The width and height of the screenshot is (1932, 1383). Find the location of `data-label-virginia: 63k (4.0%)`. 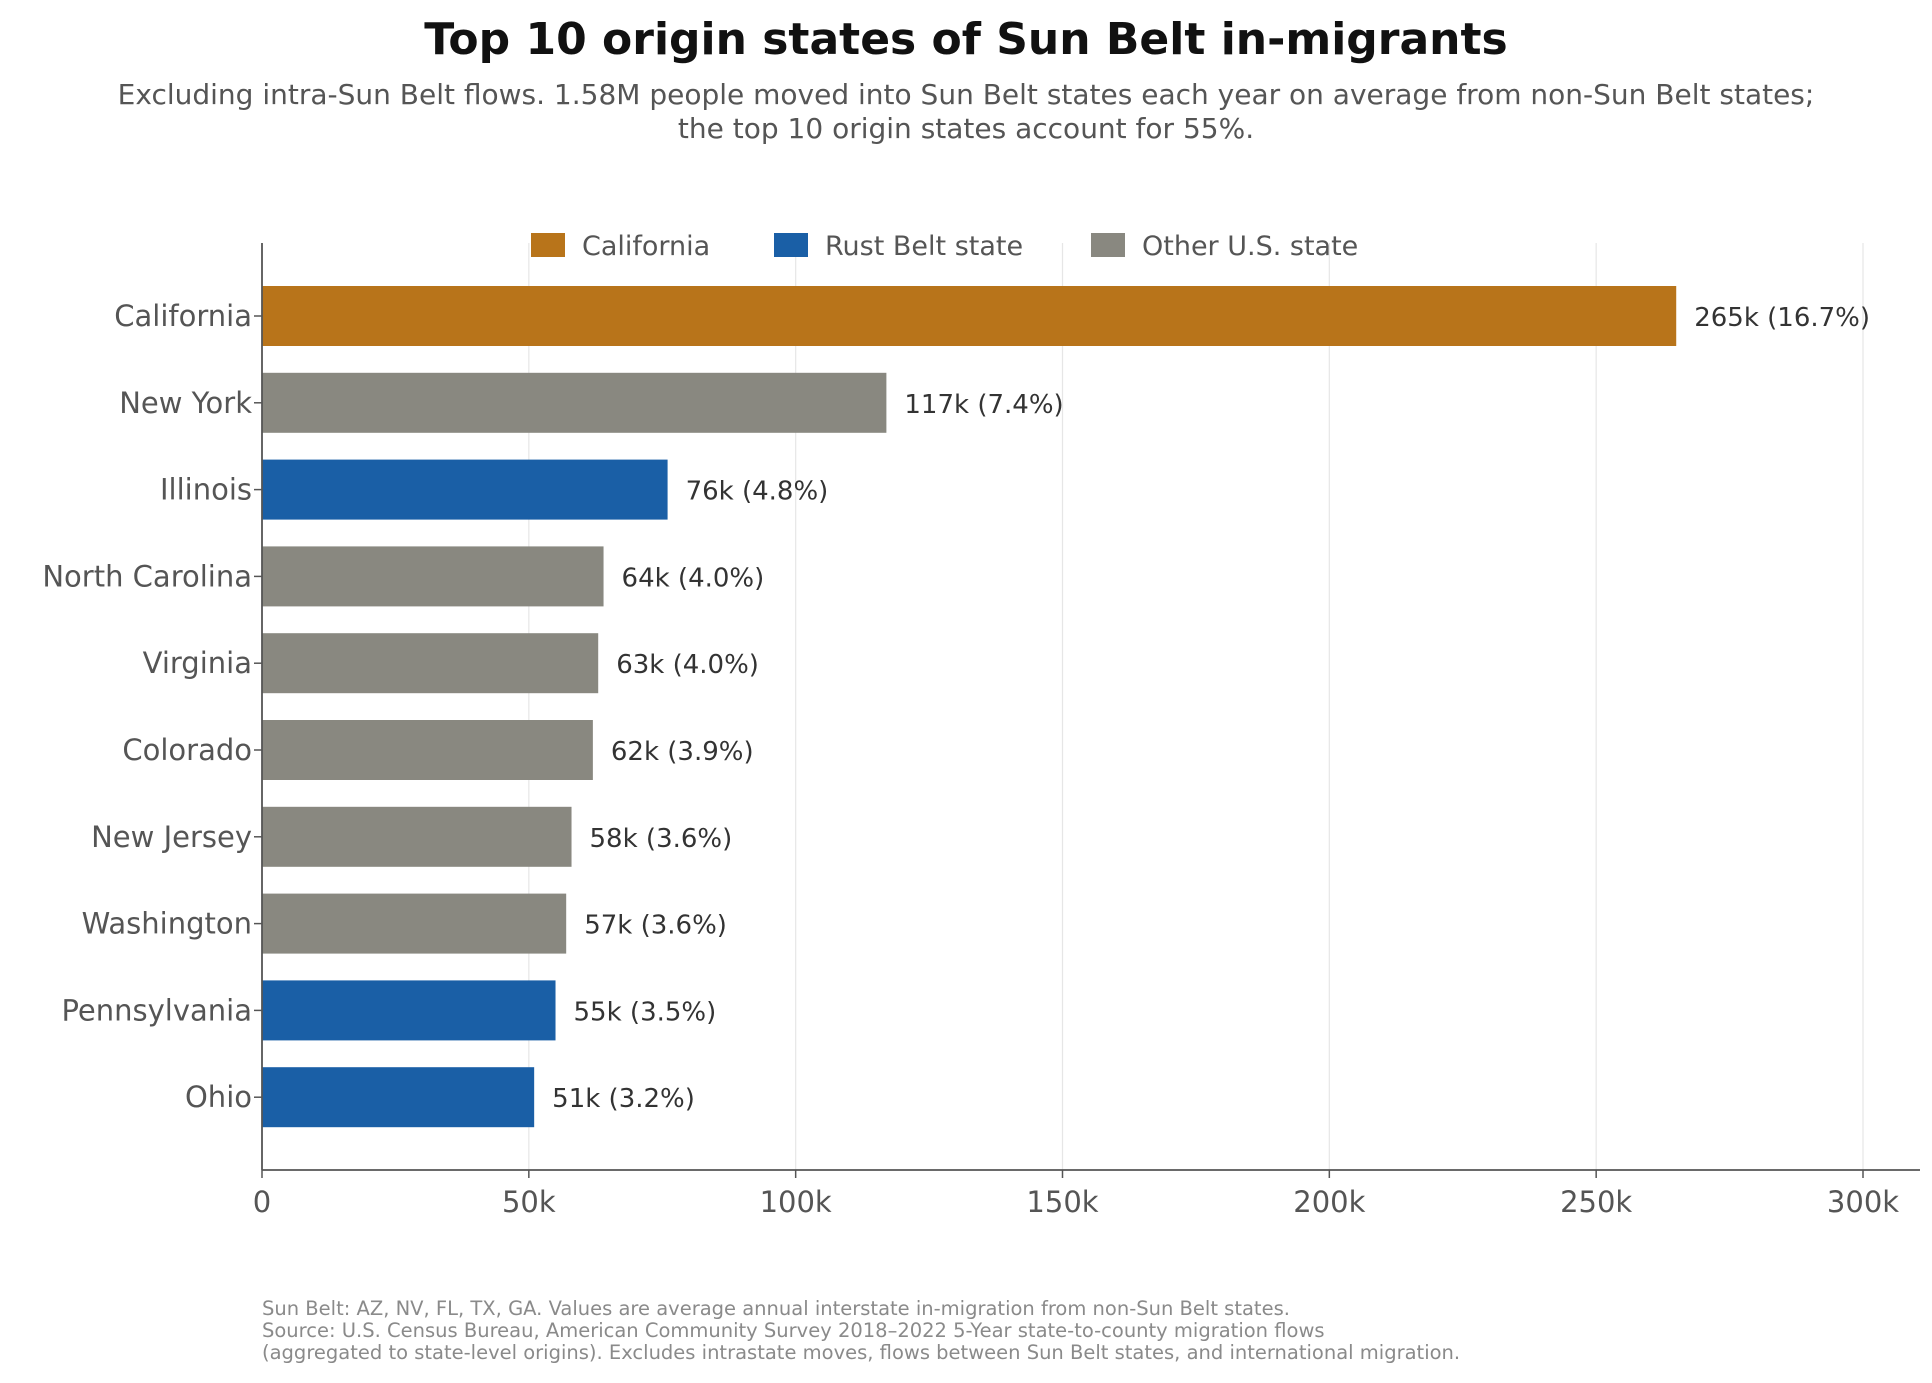

data-label-virginia: 63k (4.0%) is located at coordinates (687, 665).